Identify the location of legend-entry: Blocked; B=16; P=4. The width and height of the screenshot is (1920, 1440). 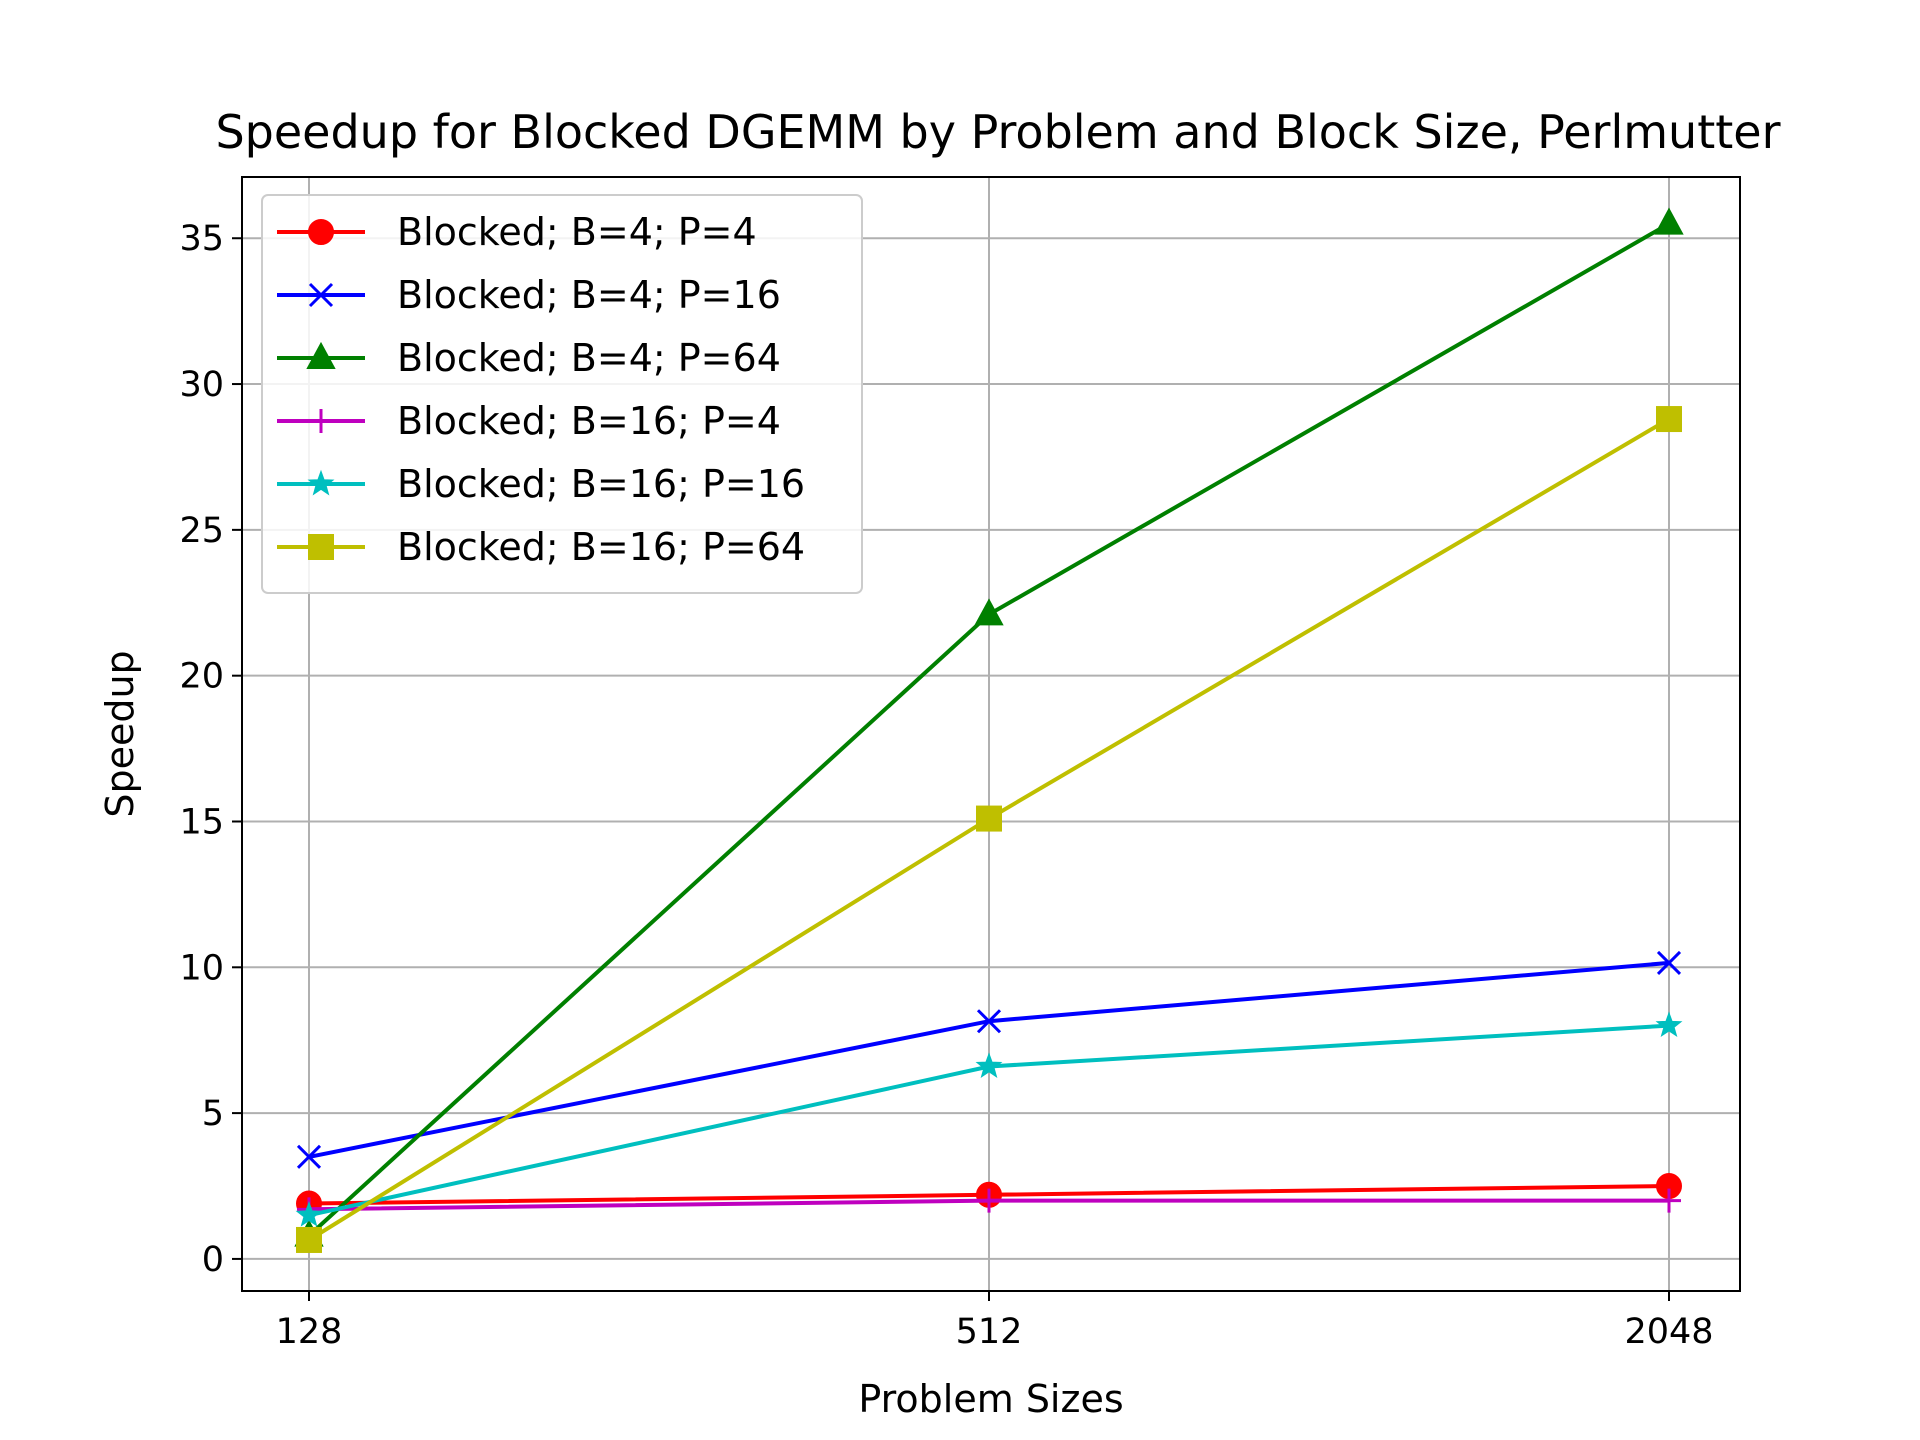
(529, 421).